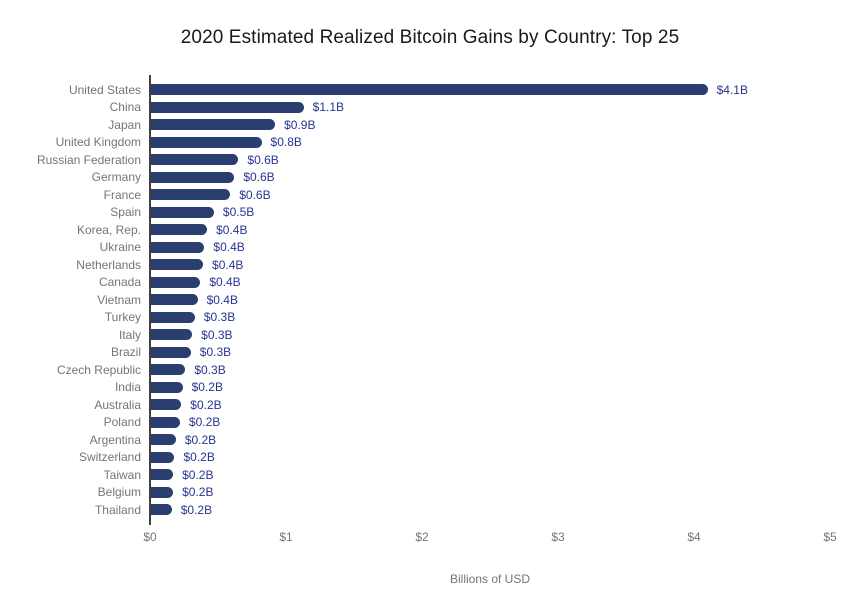  Describe the element at coordinates (122, 474) in the screenshot. I see `category-label: Taiwan` at that location.